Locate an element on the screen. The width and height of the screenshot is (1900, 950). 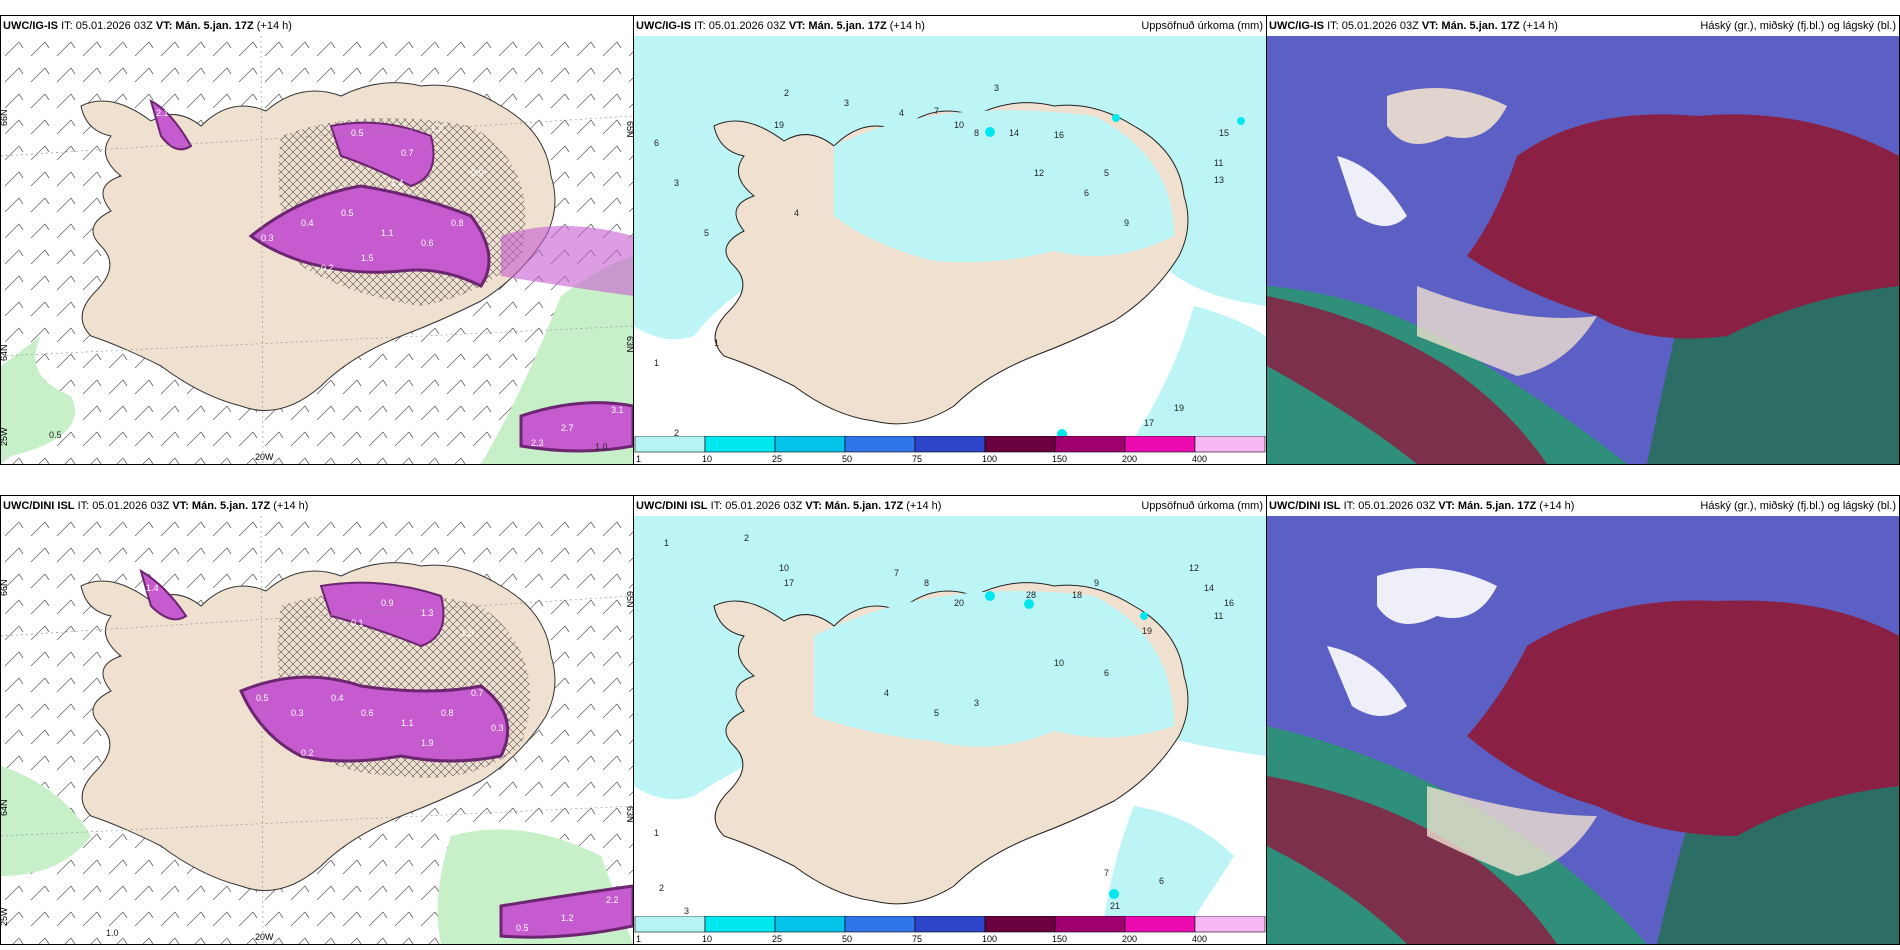
svg-text: 5 is located at coordinates (1106, 173).